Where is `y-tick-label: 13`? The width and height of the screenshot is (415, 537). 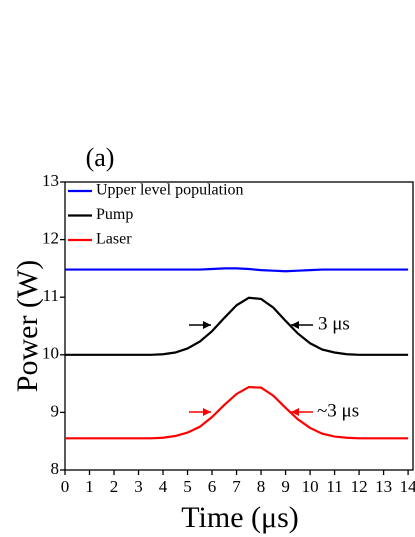 y-tick-label: 13 is located at coordinates (50, 180).